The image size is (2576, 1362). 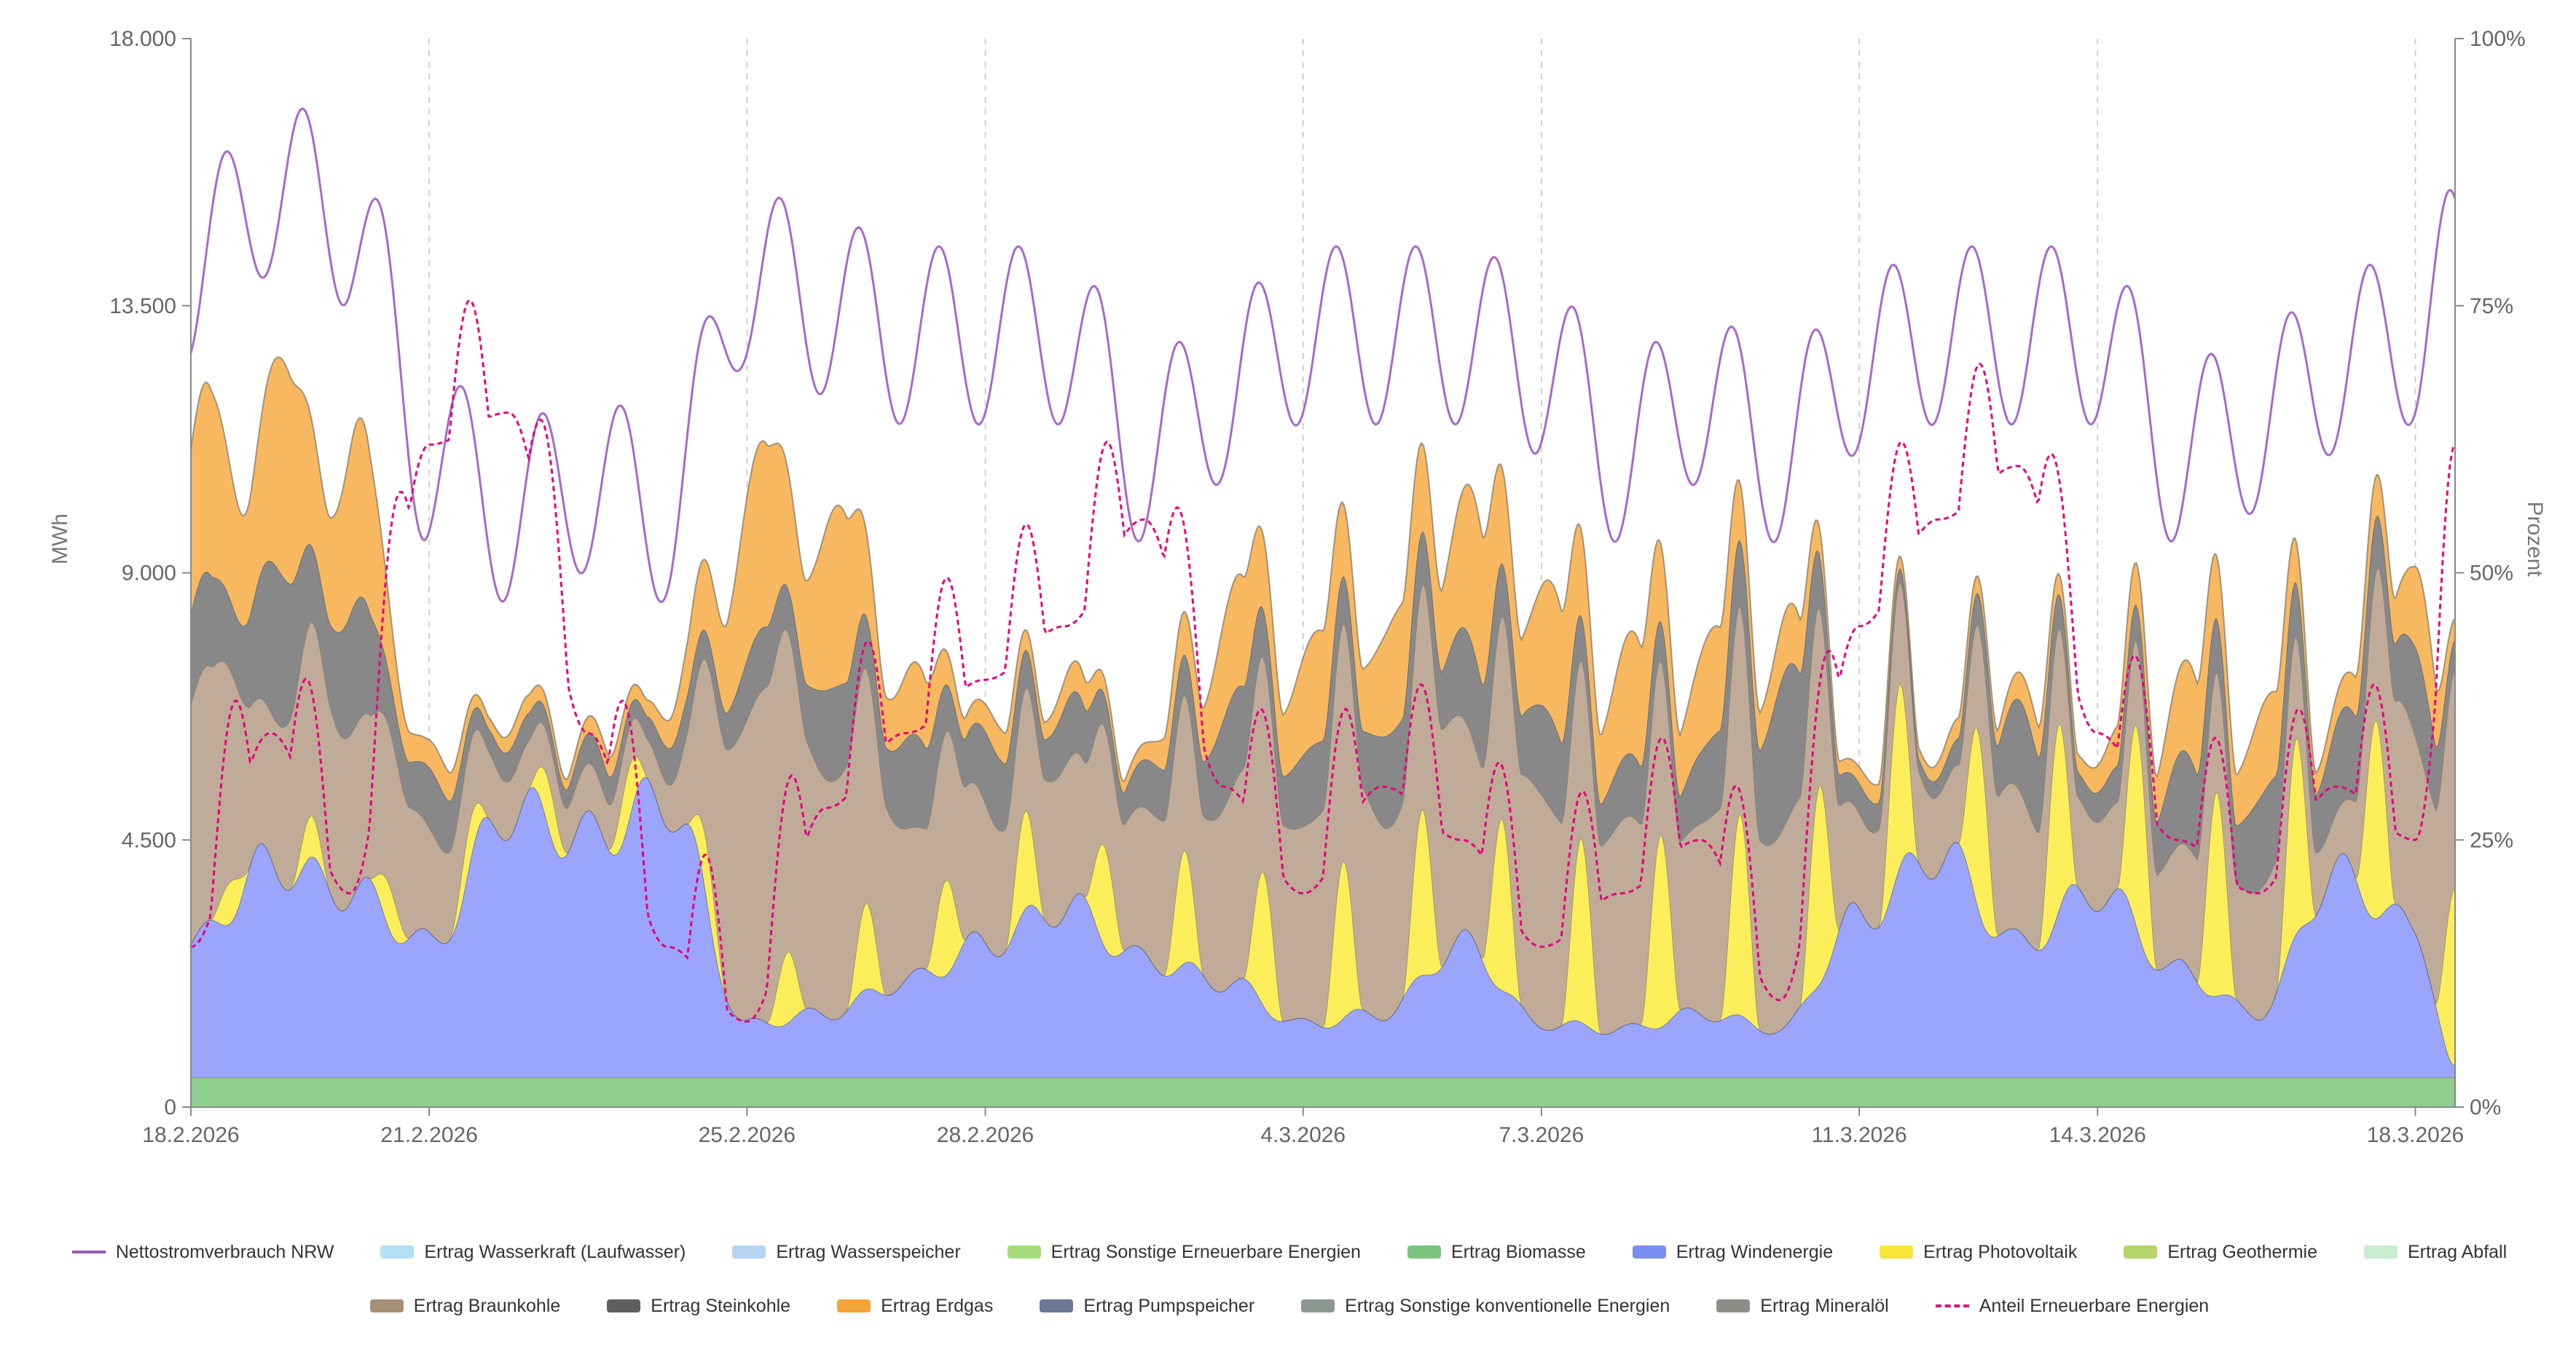 What do you see at coordinates (224, 1251) in the screenshot?
I see `legend-label: Nettostromverbrauch NRW` at bounding box center [224, 1251].